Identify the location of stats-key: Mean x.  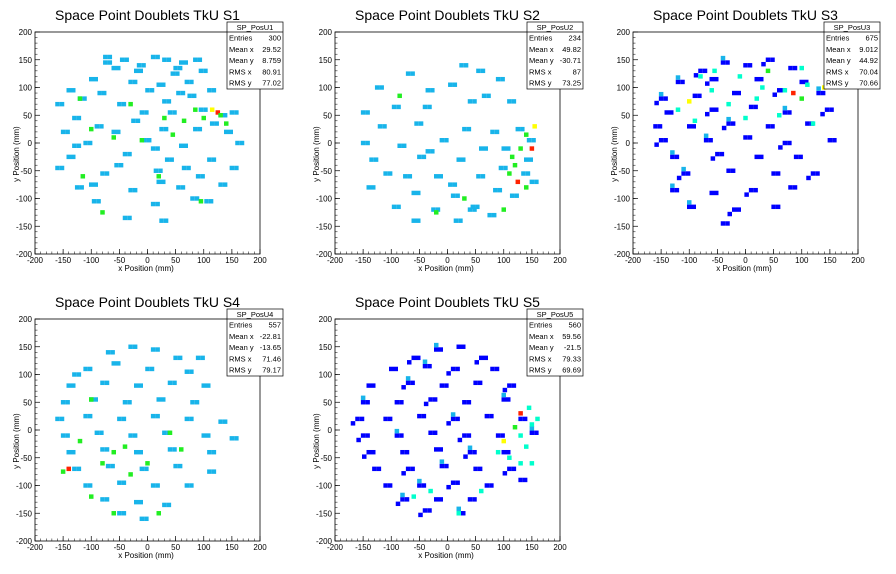
(241, 49).